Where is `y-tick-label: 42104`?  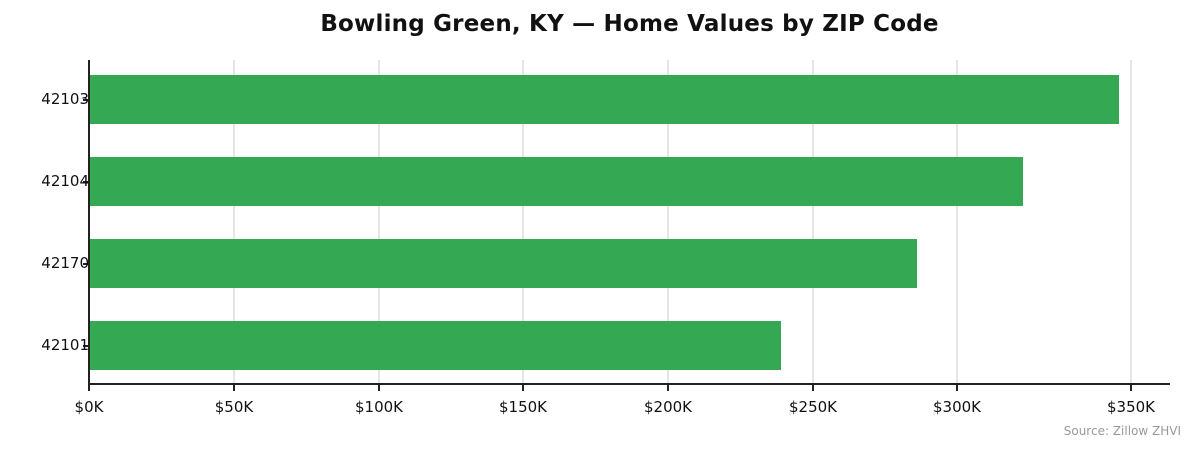 y-tick-label: 42104 is located at coordinates (65, 181).